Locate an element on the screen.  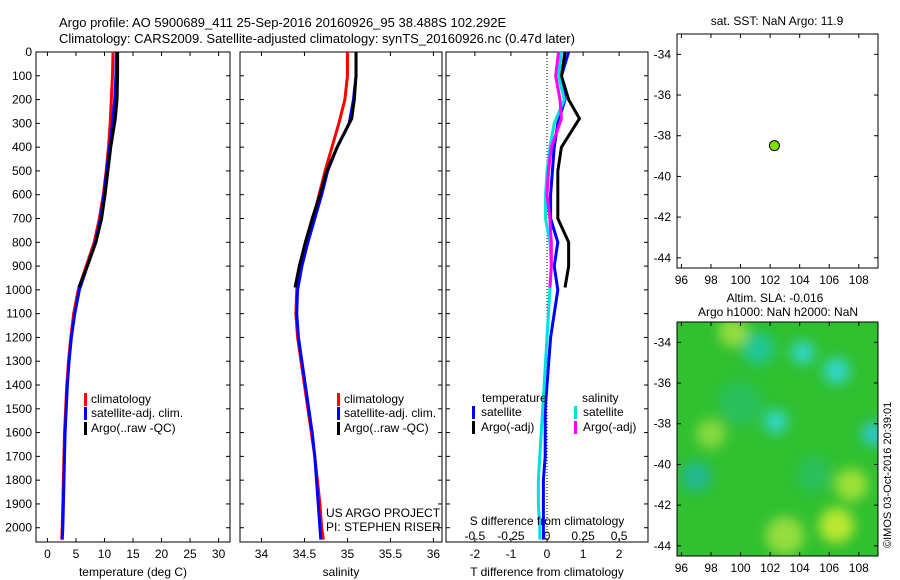
depth-tick-label: 700 is located at coordinates (22, 219).